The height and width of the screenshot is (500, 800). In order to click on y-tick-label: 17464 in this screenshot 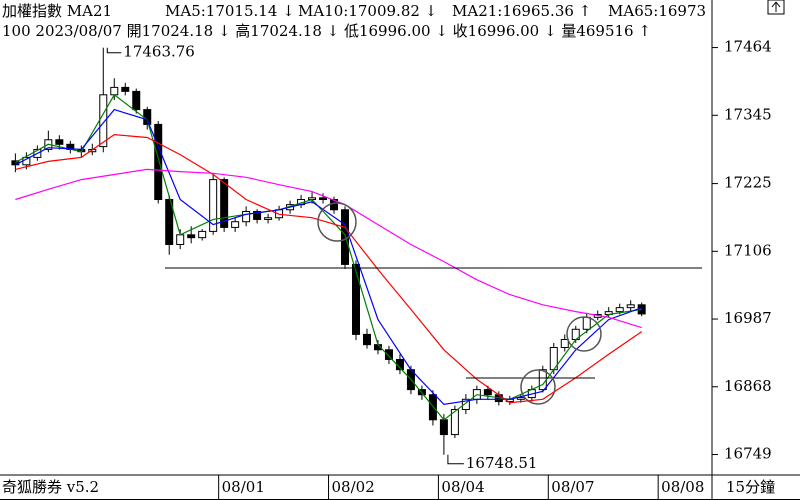, I will do `click(748, 47)`.